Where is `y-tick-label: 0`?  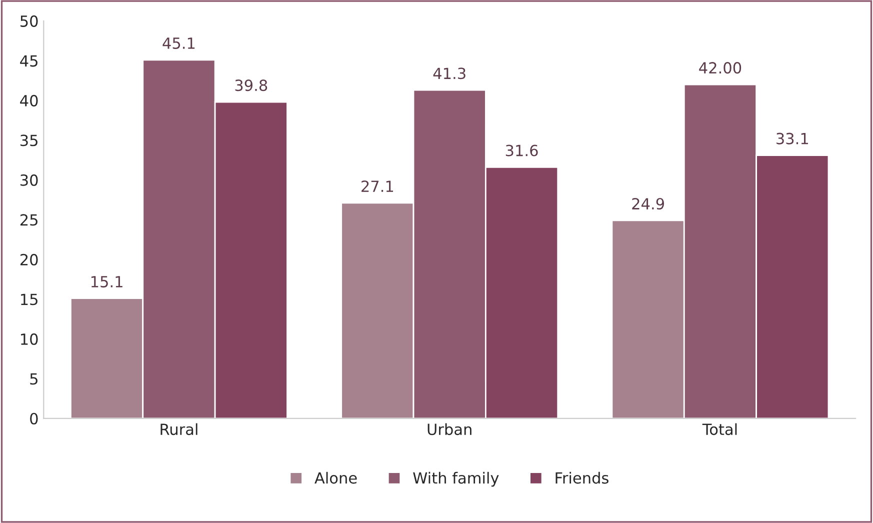 y-tick-label: 0 is located at coordinates (34, 418).